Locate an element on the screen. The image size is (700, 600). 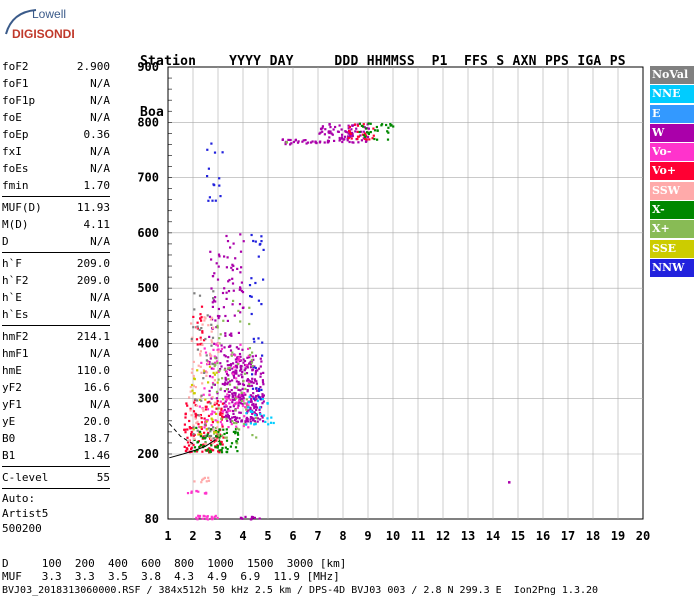
param-row: foF1p N/A is located at coordinates (56, 100).